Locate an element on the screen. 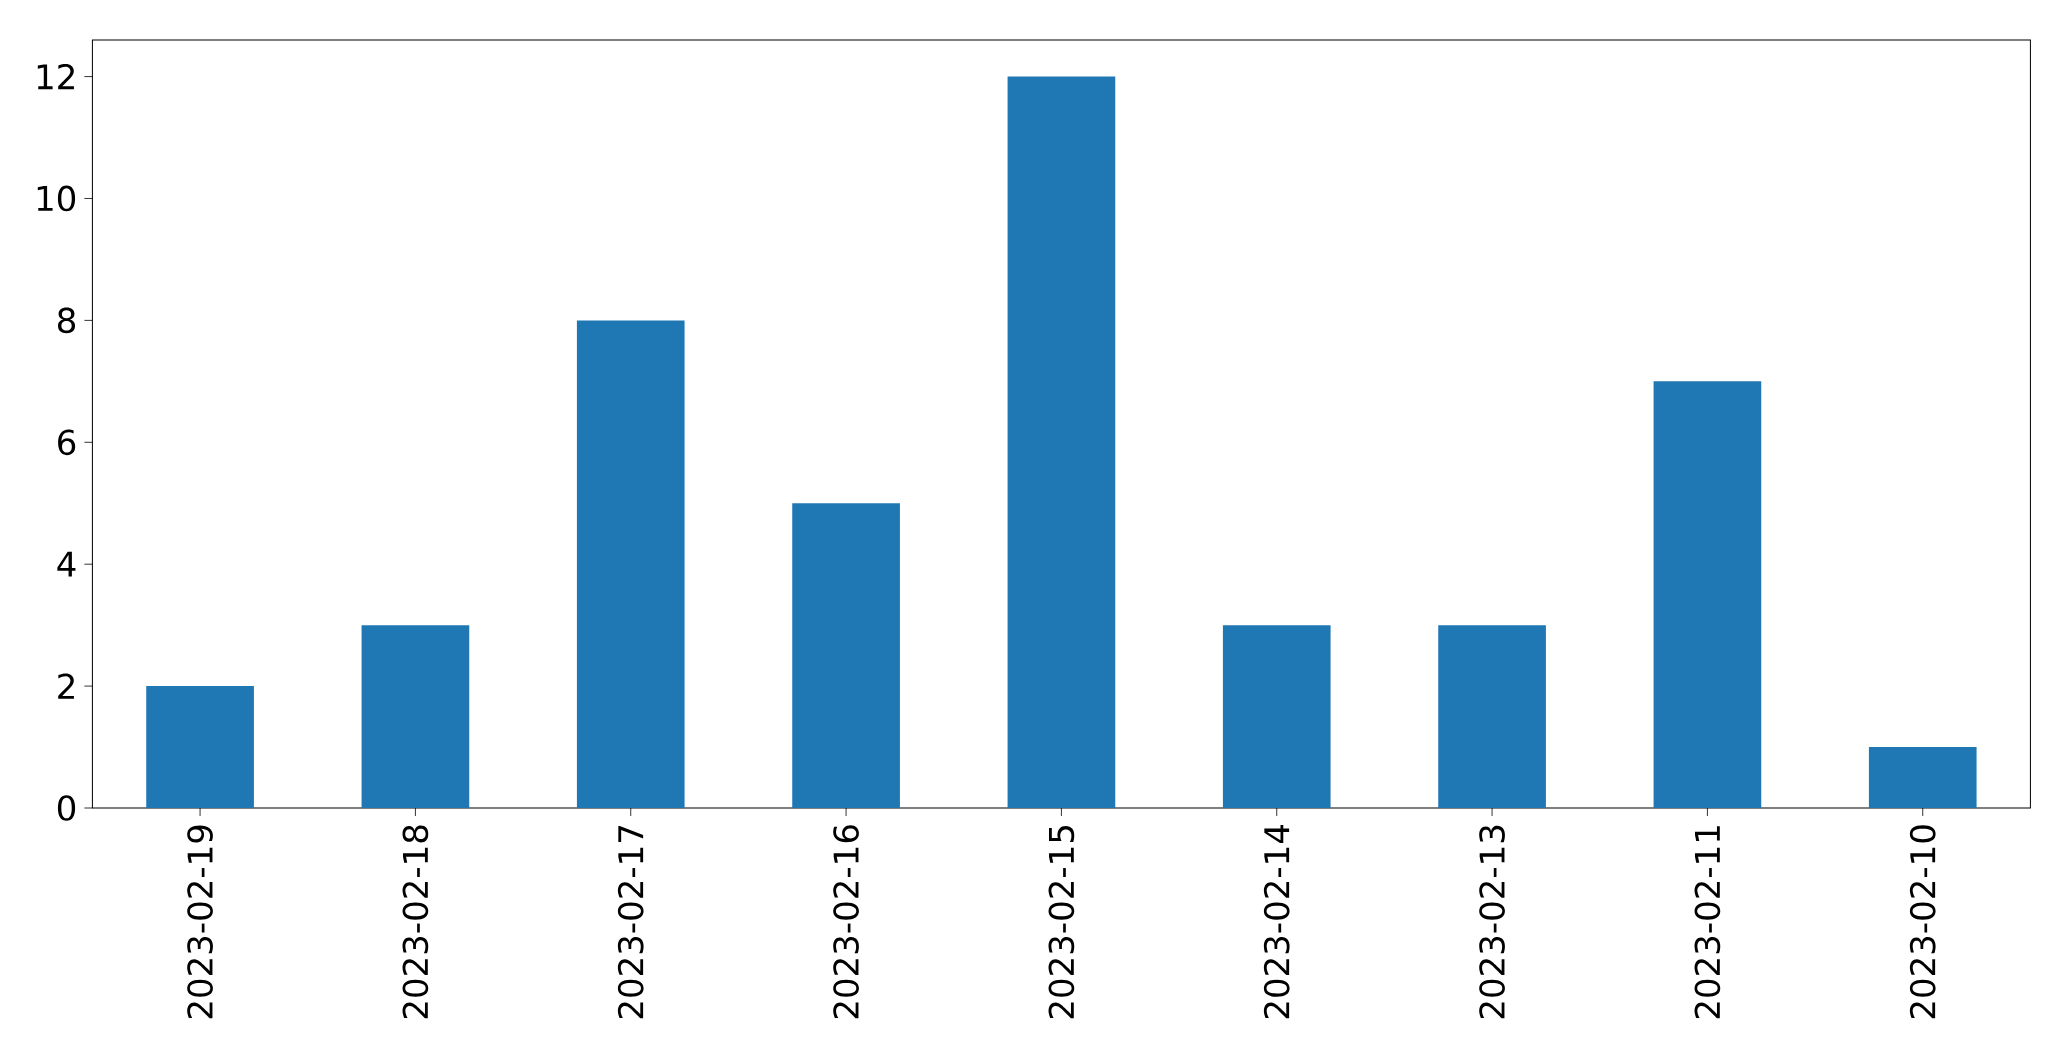 The height and width of the screenshot is (1061, 2071). y-tick-label: 0 is located at coordinates (66, 808).